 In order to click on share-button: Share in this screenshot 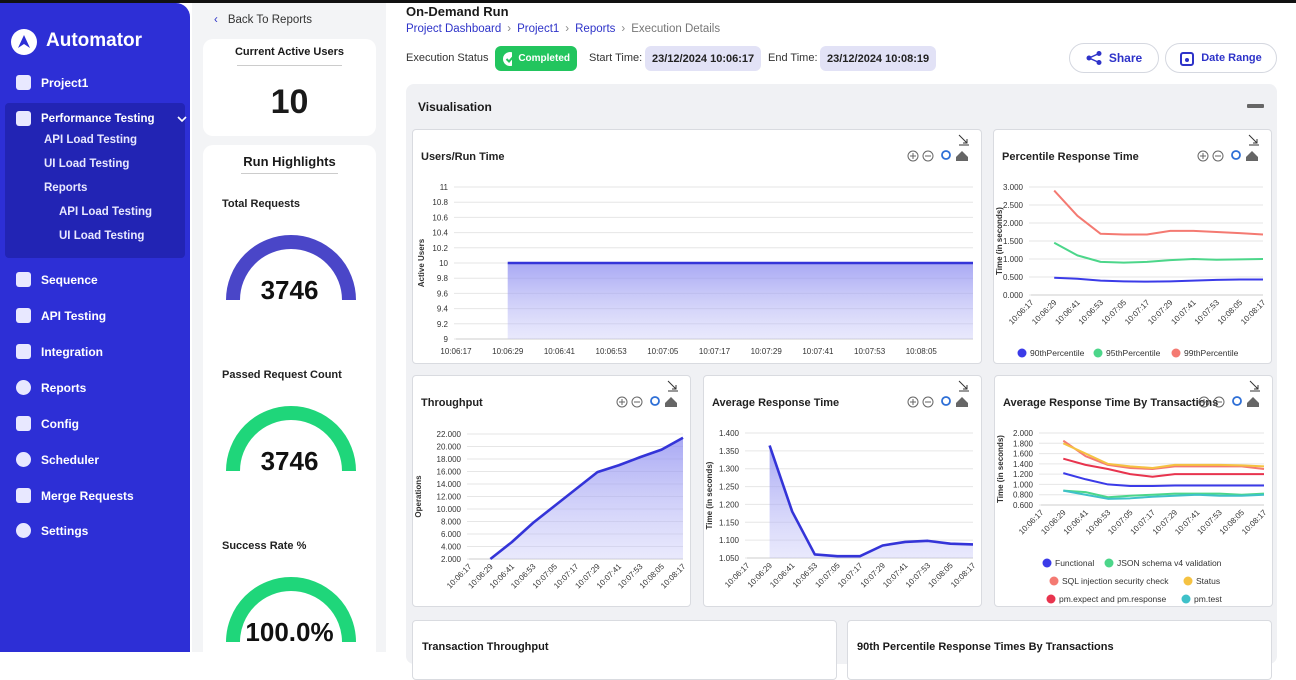, I will do `click(1114, 58)`.